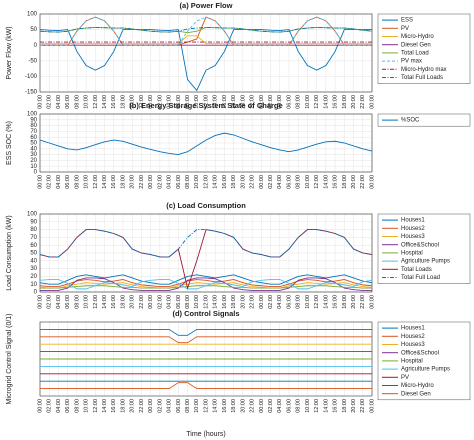 The image size is (474, 440). What do you see at coordinates (33, 167) in the screenshot?
I see `y-tick-label: 10` at bounding box center [33, 167].